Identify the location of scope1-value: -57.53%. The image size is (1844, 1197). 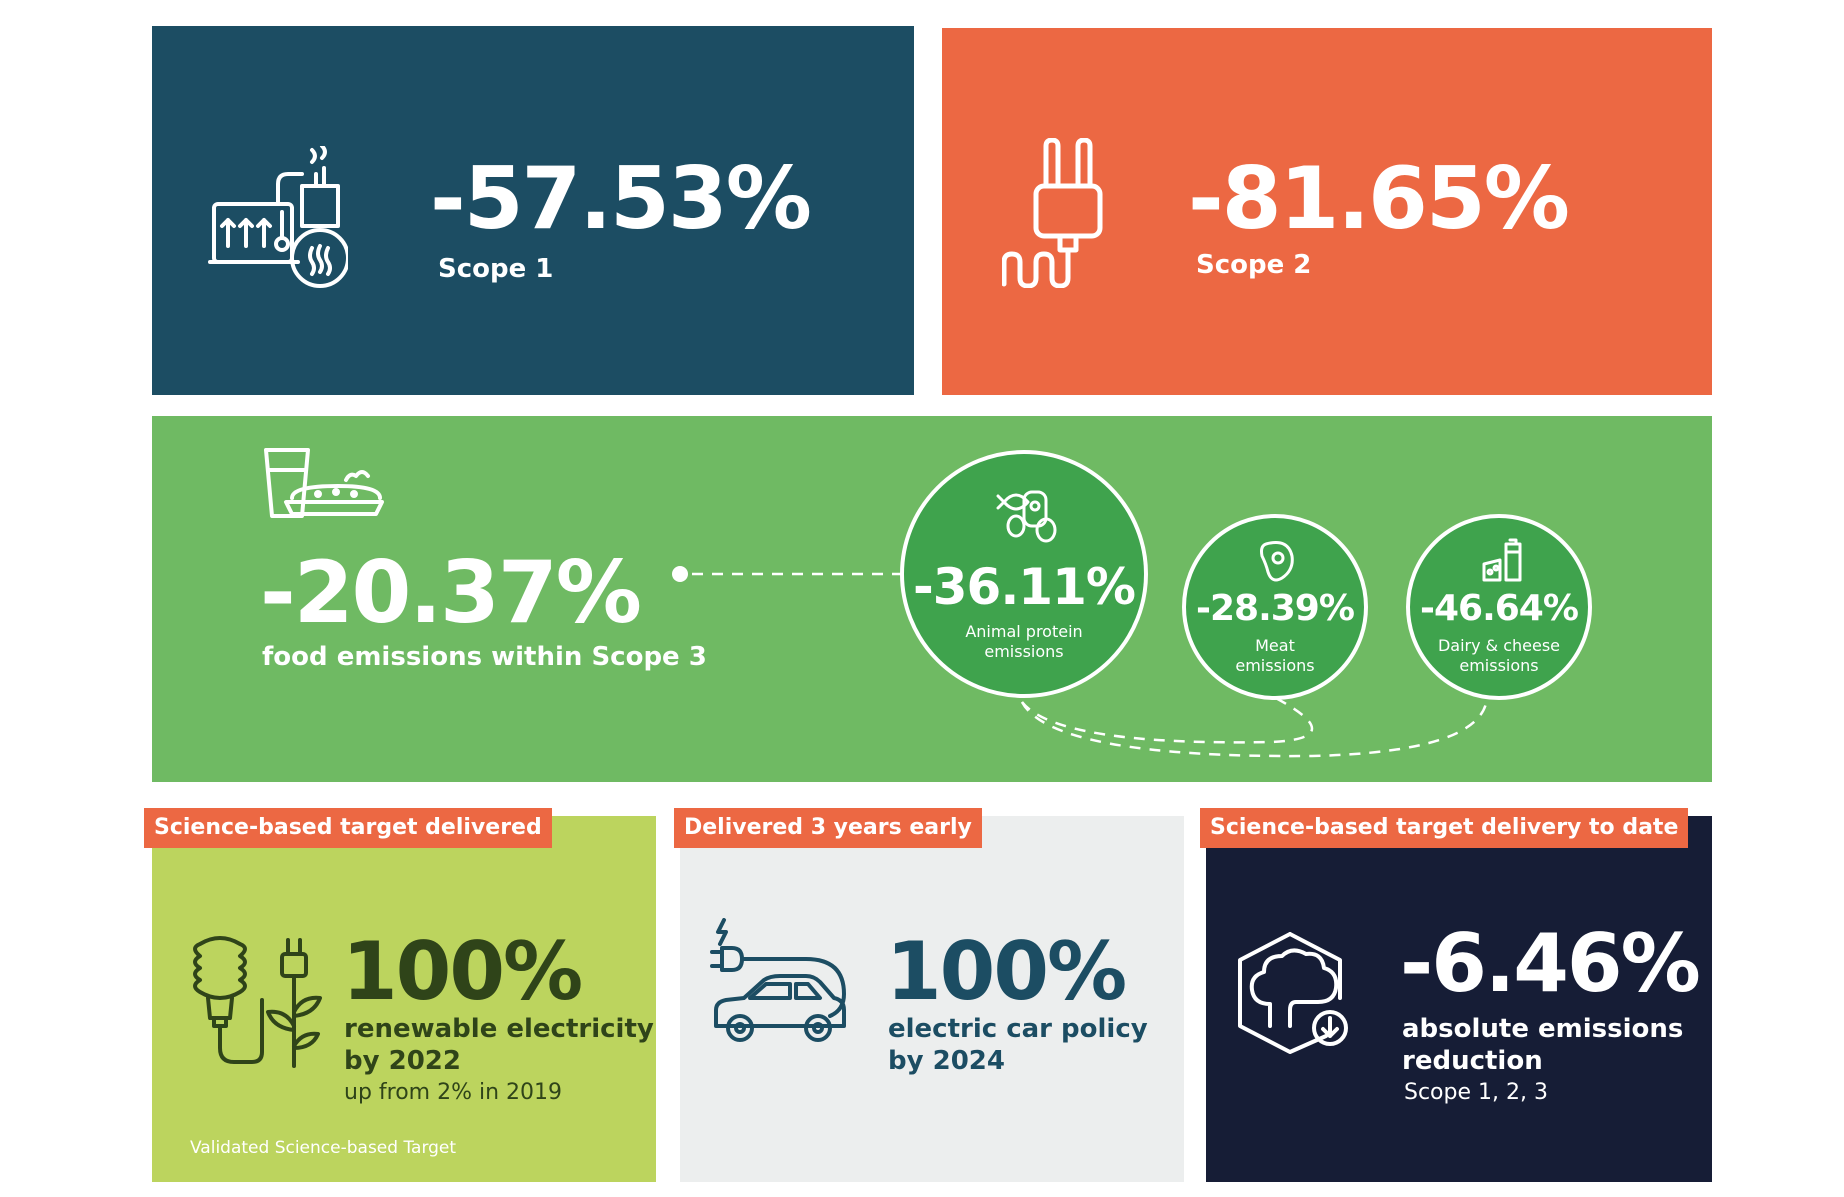
(621, 199).